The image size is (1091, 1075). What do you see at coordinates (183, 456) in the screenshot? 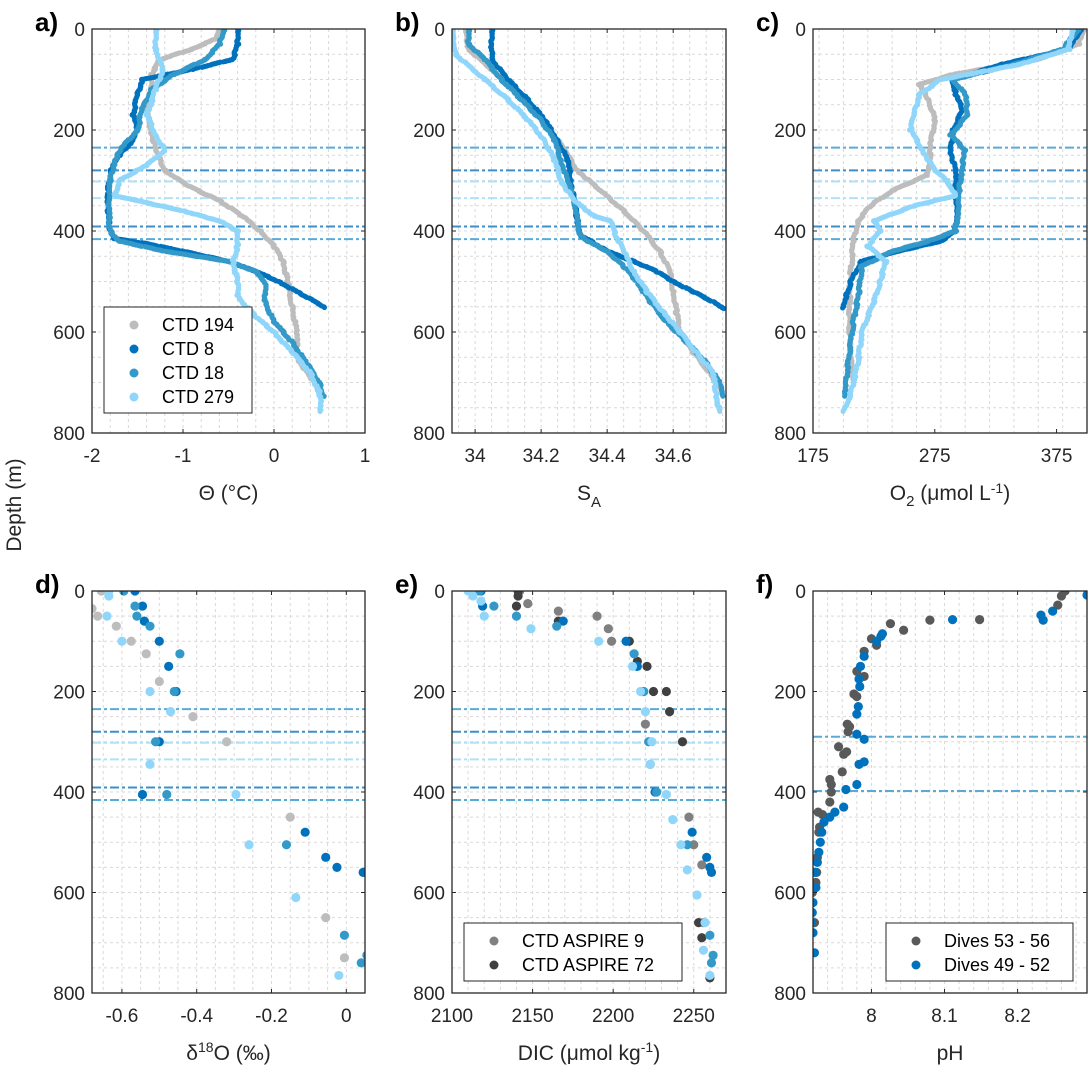
I see `x-tick-label: -1` at bounding box center [183, 456].